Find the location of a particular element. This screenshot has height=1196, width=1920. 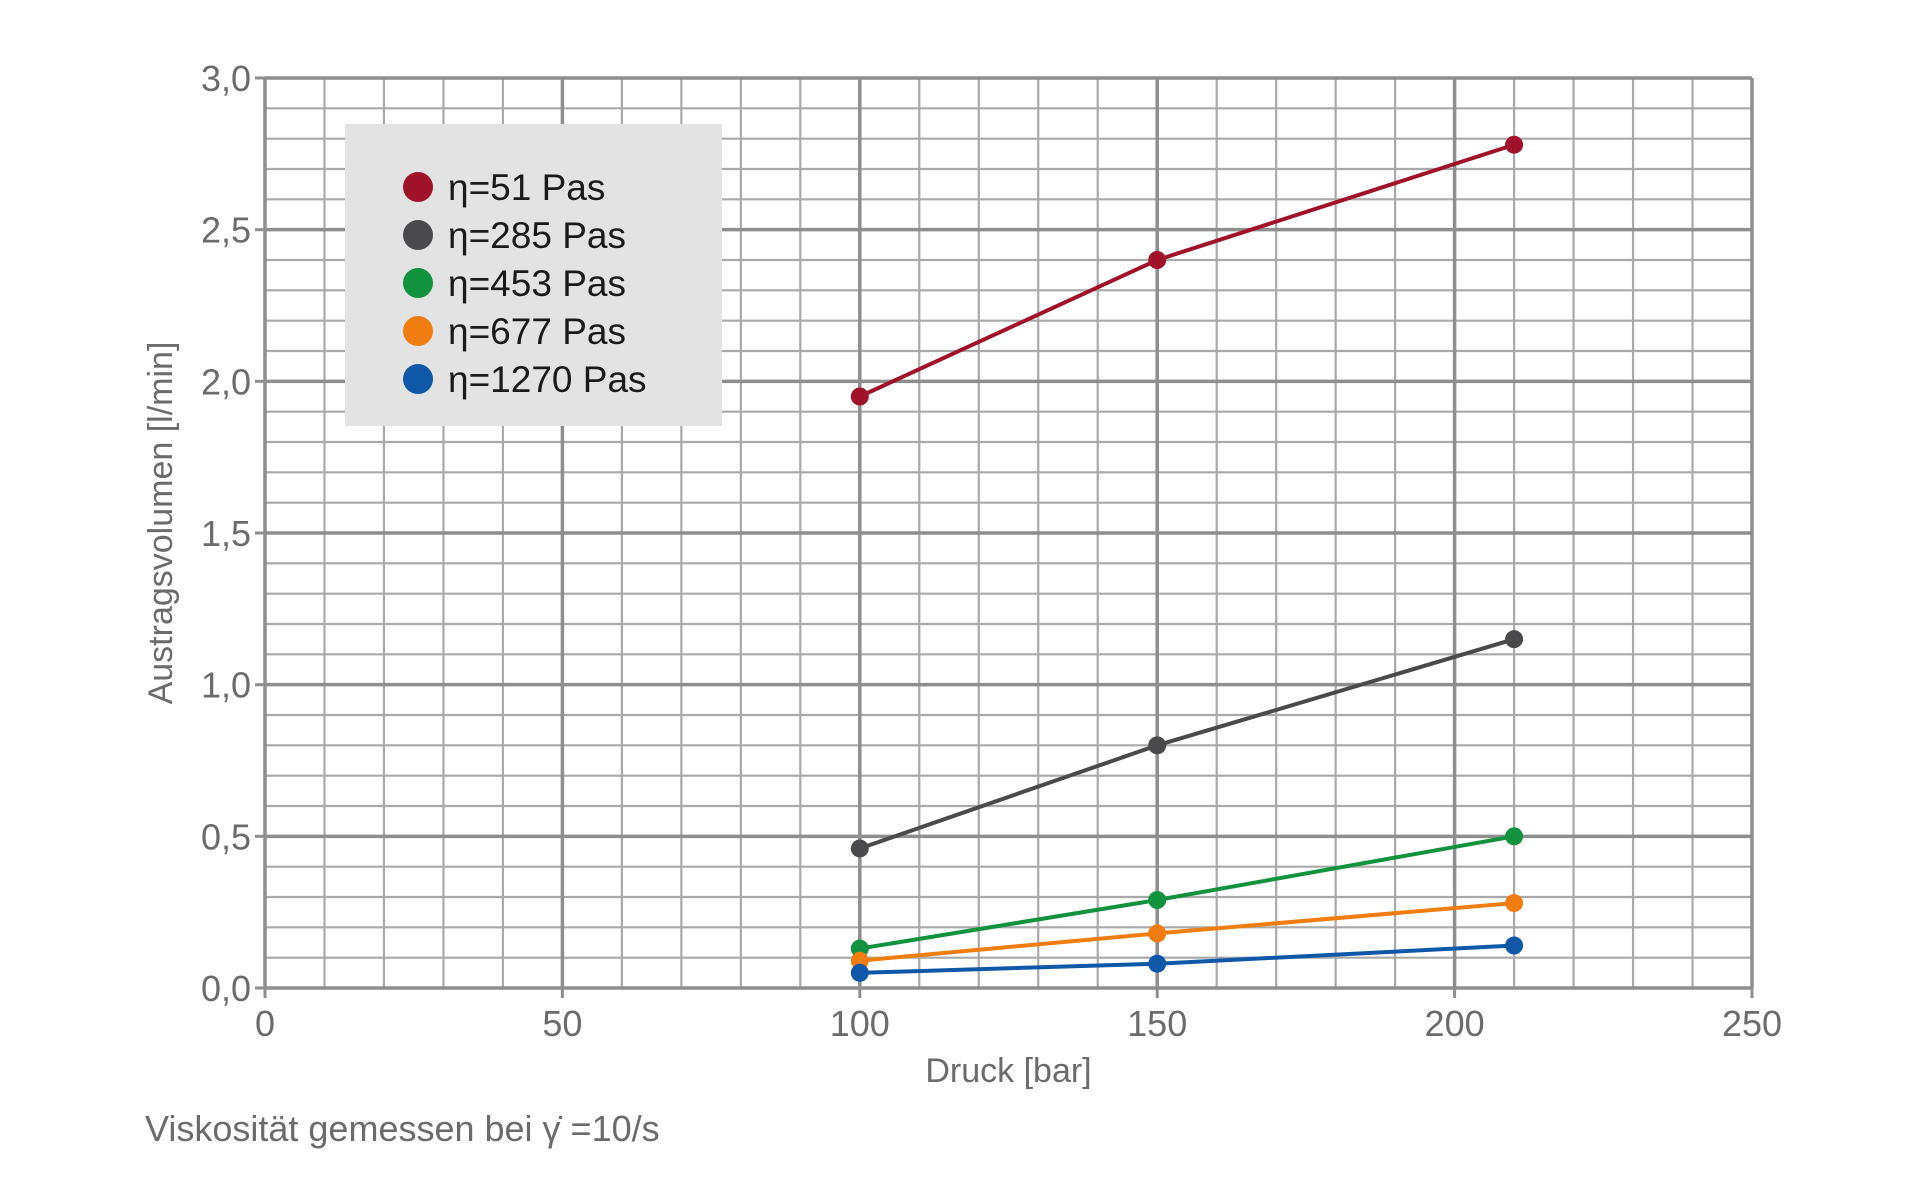

y-tick-label: 0,0 is located at coordinates (226, 988).